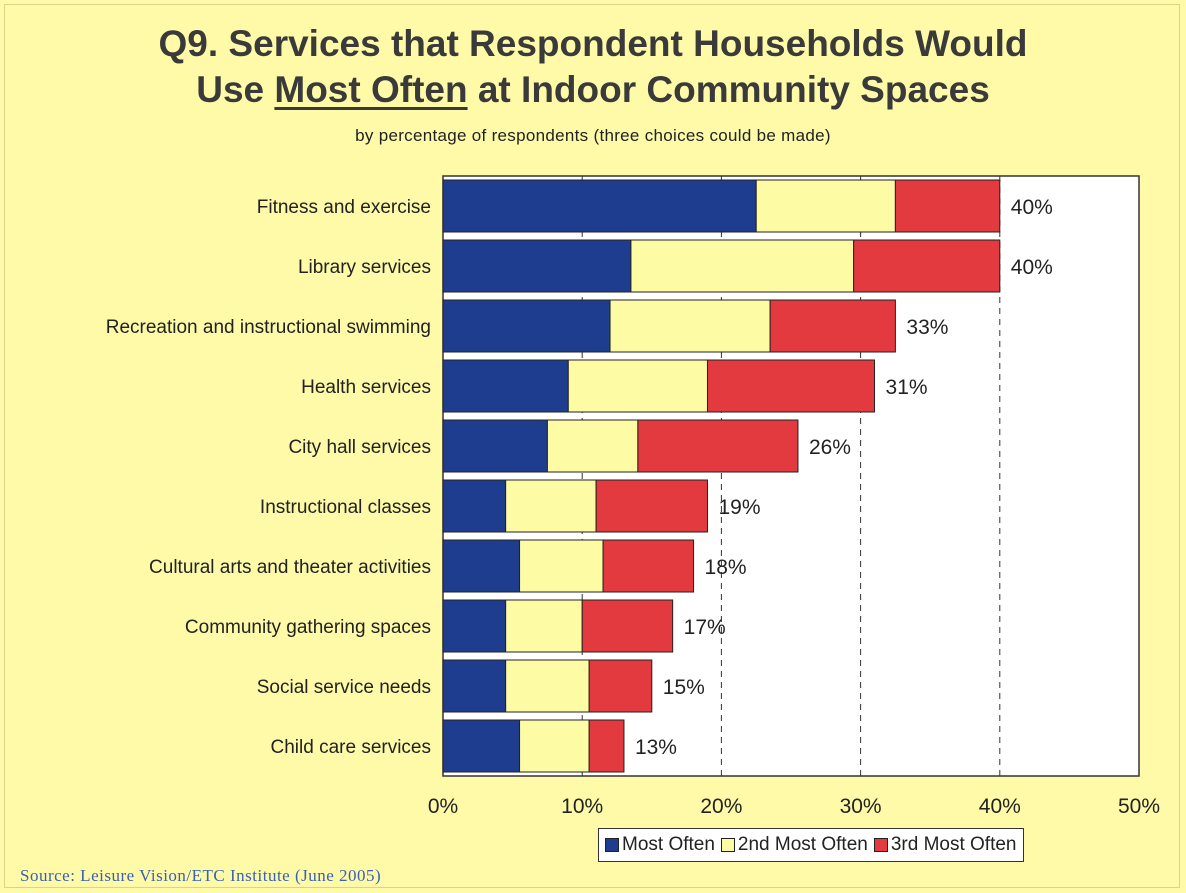 Image resolution: width=1186 pixels, height=893 pixels. What do you see at coordinates (705, 627) in the screenshot?
I see `total-label-8: 17%` at bounding box center [705, 627].